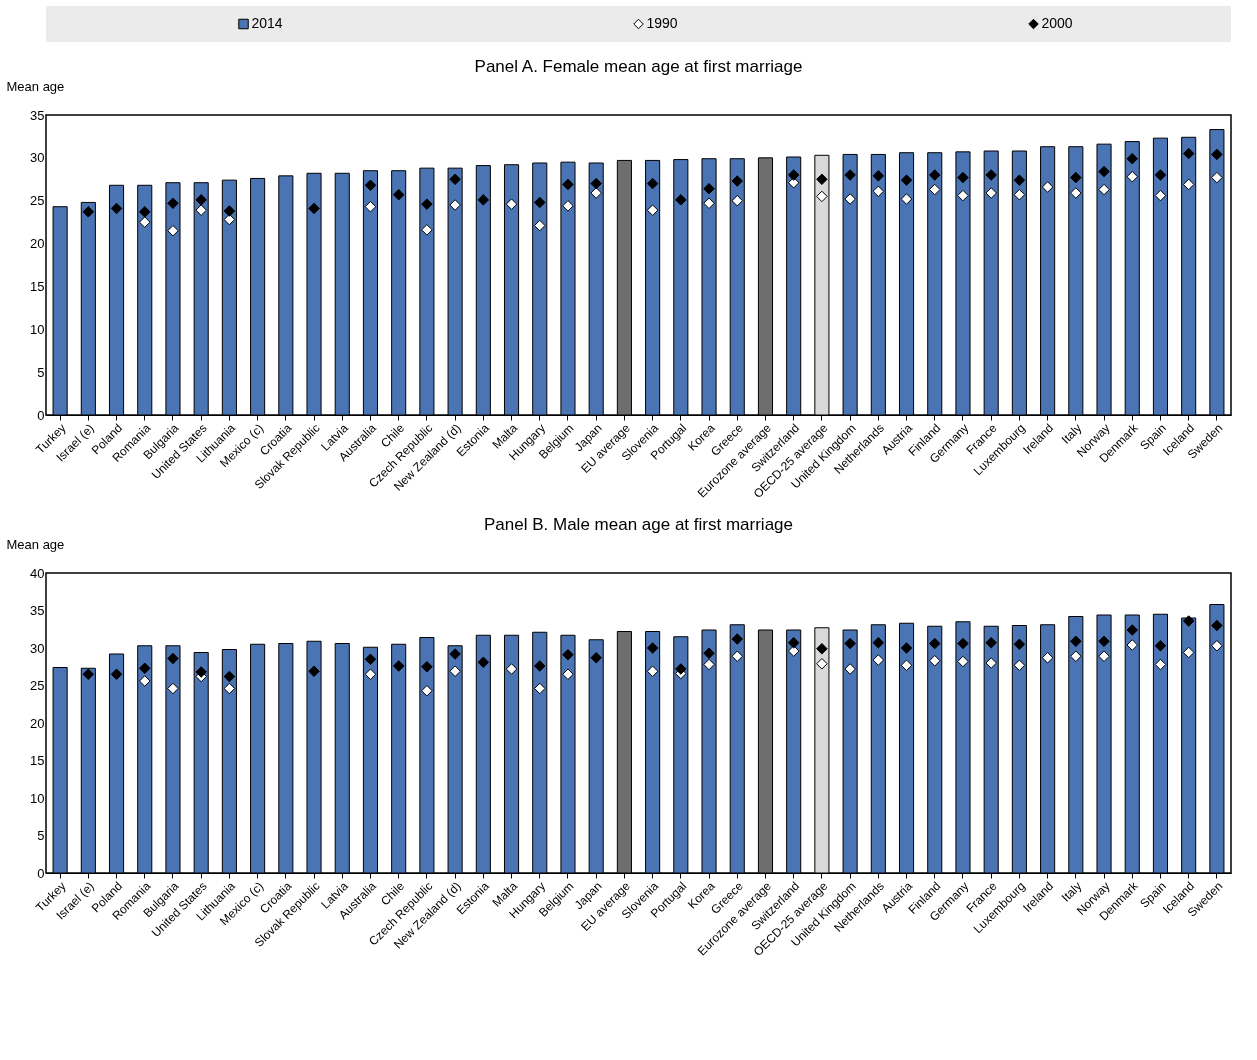 The width and height of the screenshot is (1257, 1060). I want to click on legend-label: 1990, so click(662, 23).